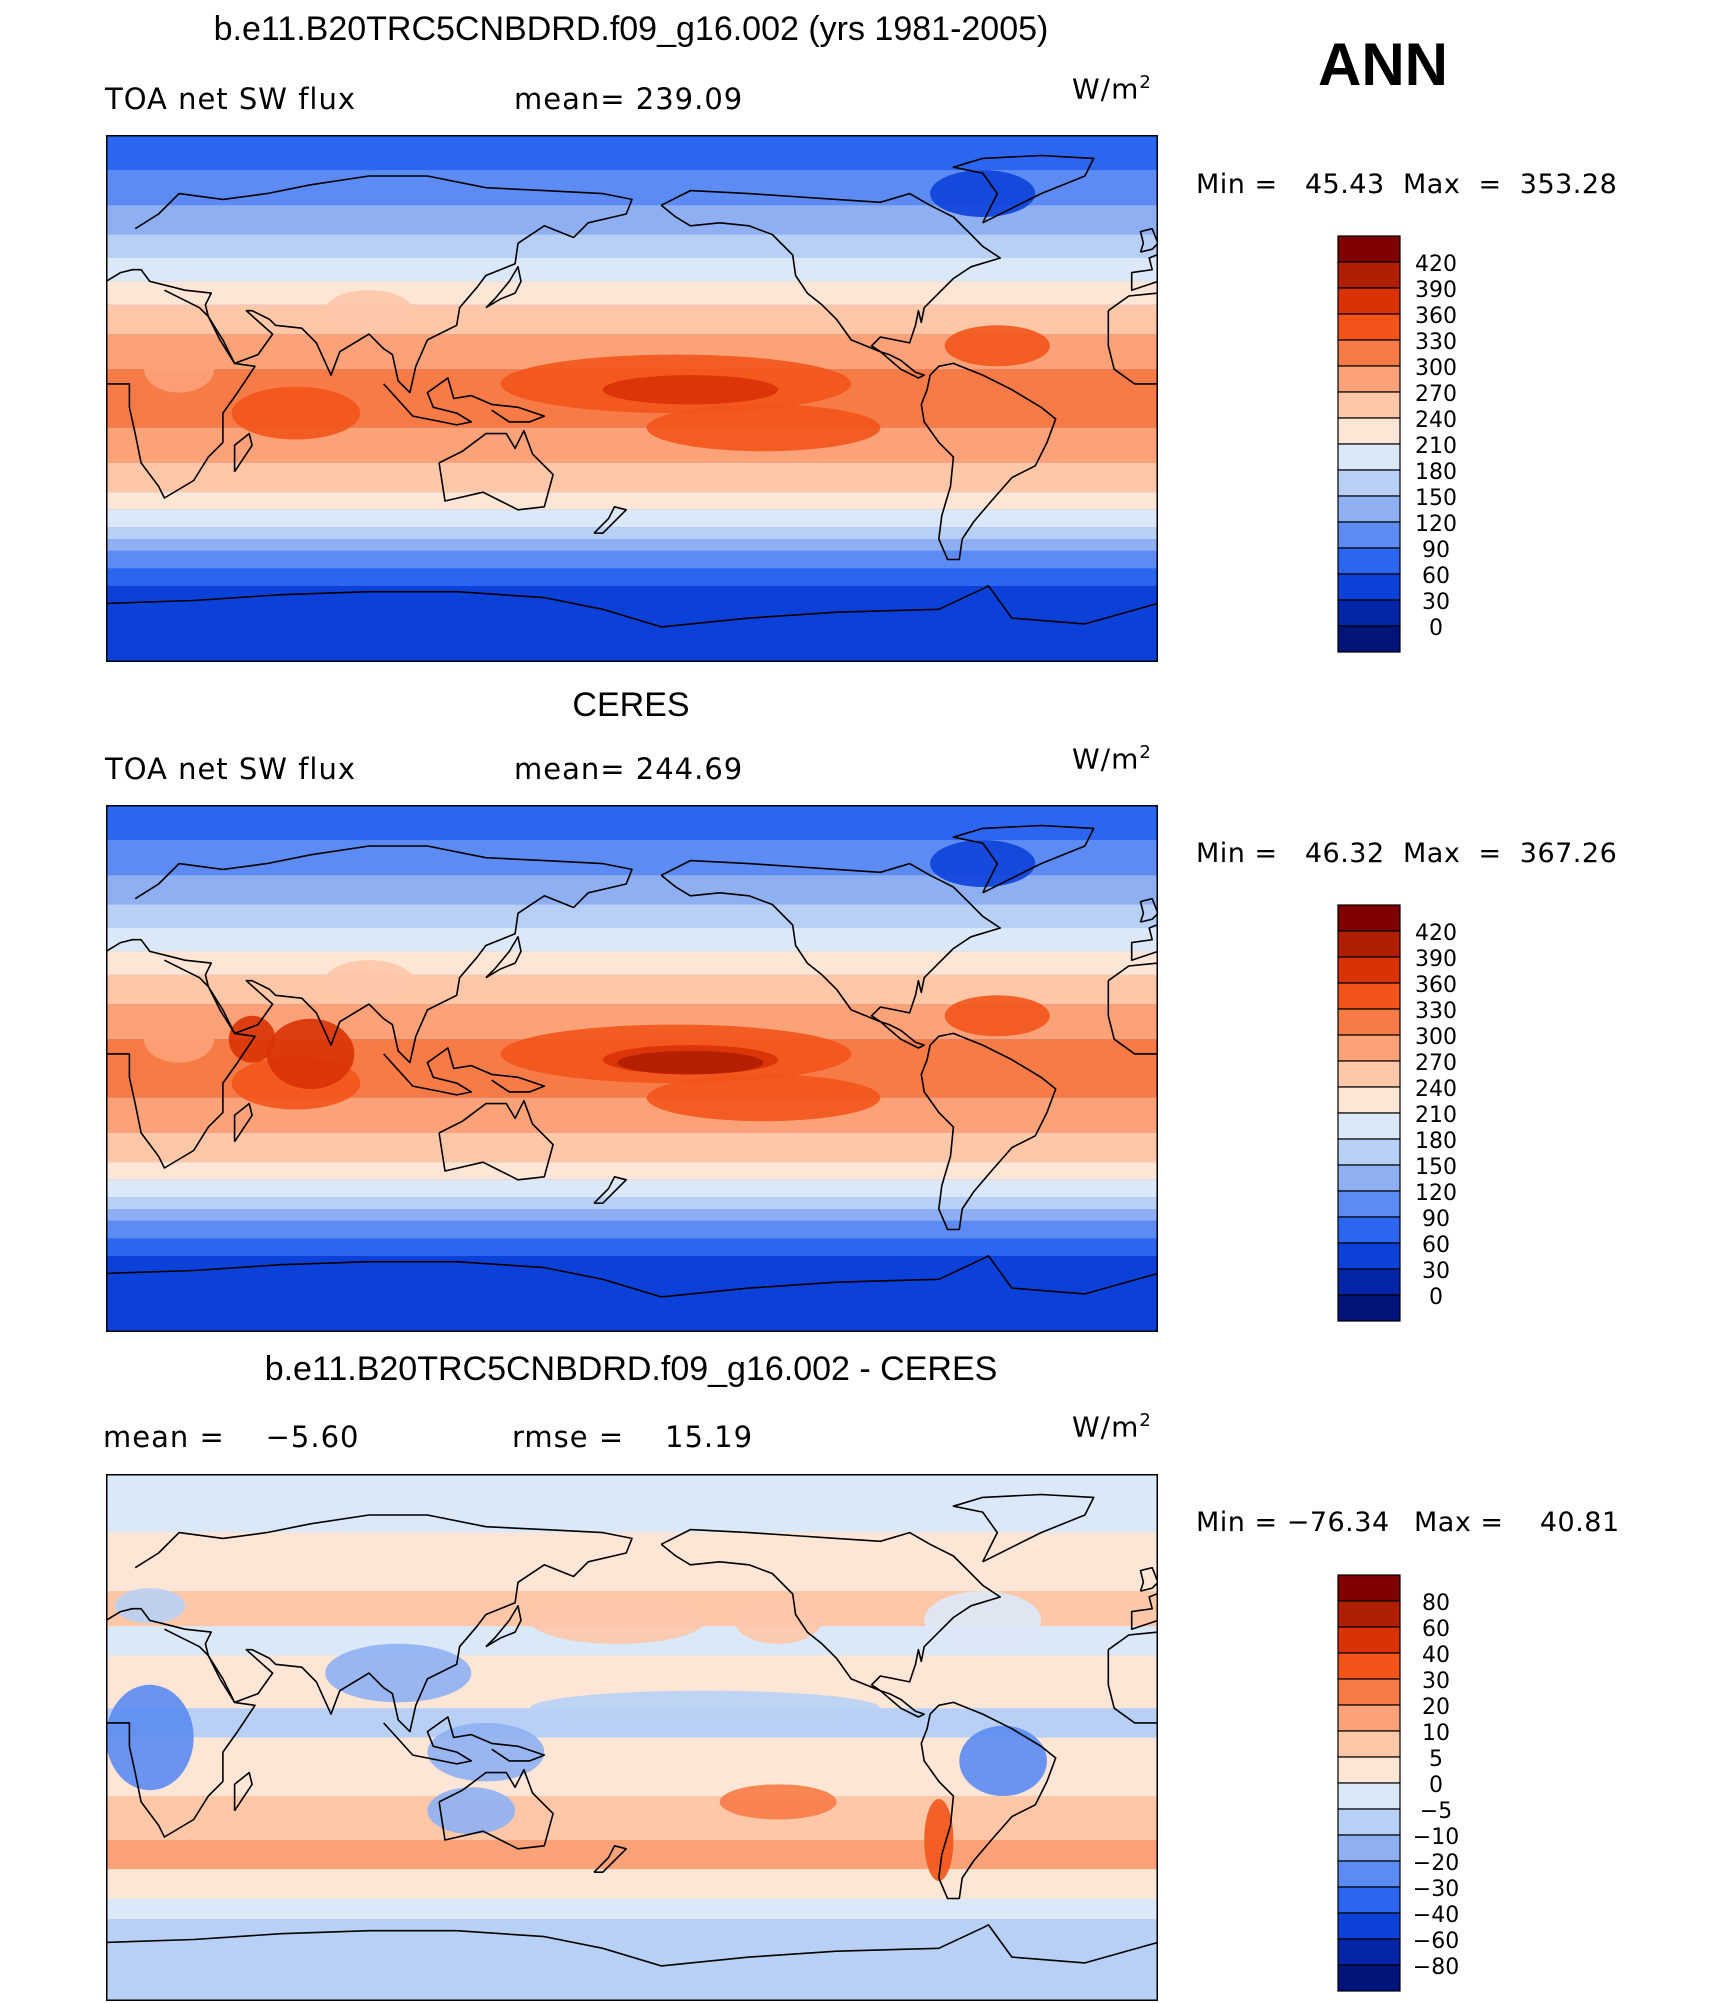 Image resolution: width=1710 pixels, height=2003 pixels. What do you see at coordinates (1436, 1967) in the screenshot?
I see `colorbar-tick-label: −80` at bounding box center [1436, 1967].